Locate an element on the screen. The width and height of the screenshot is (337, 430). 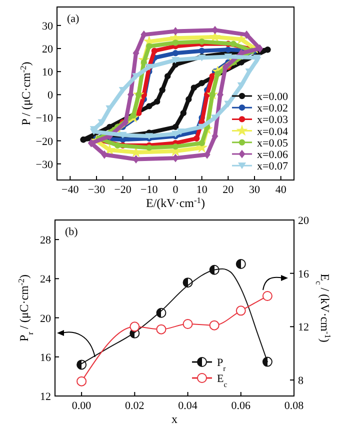
x-axis-title: E/(kV·cm$^{-1}$) is located at coordinates (175, 203).